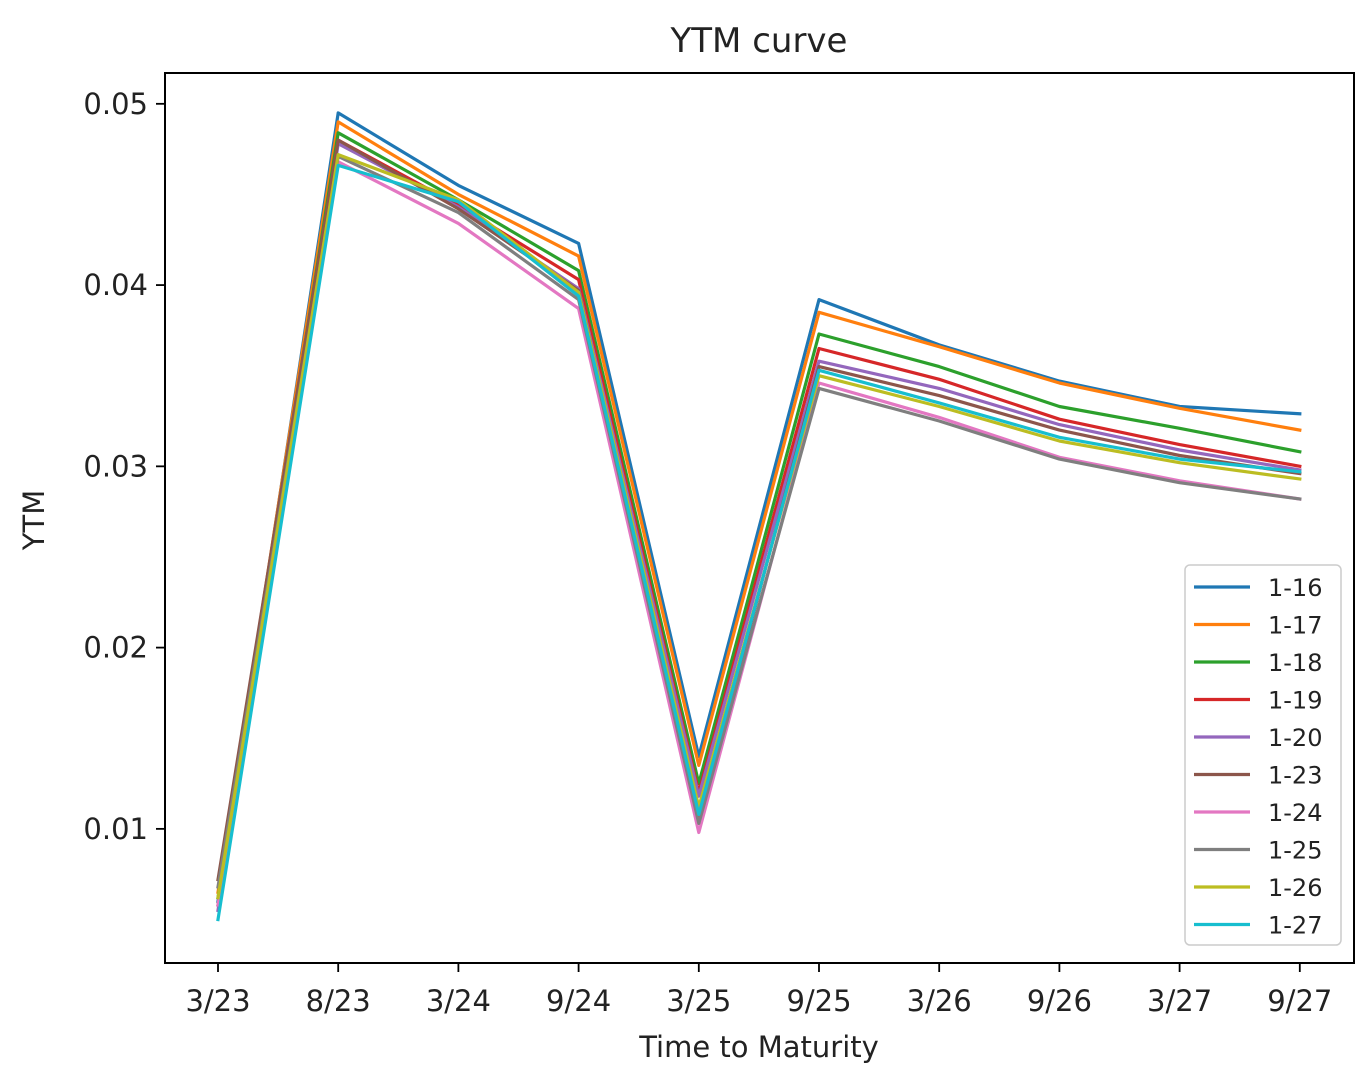 This screenshot has height=1084, width=1370. Describe the element at coordinates (1295, 926) in the screenshot. I see `legend-label-1-27: 1-27` at that location.